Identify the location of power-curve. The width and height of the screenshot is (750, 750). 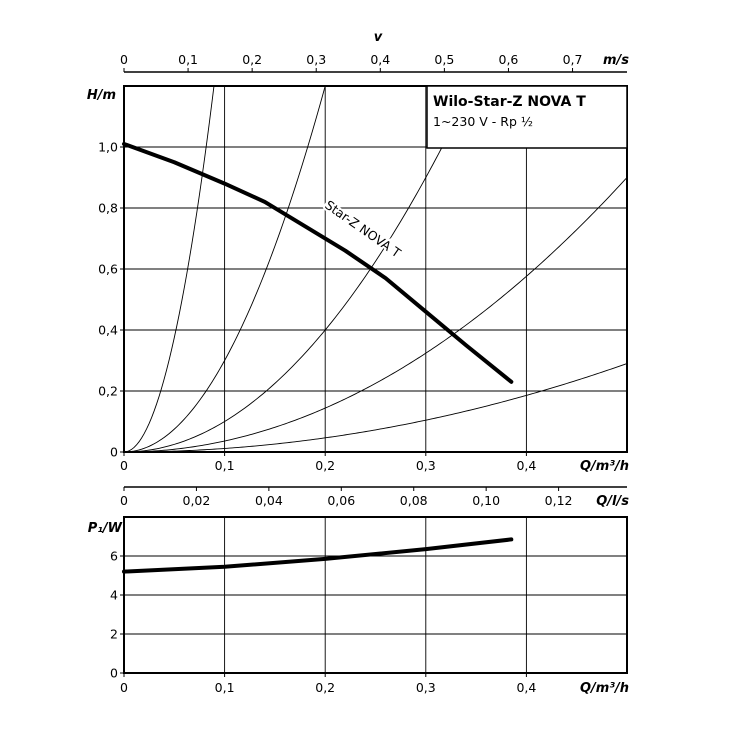
(318, 555).